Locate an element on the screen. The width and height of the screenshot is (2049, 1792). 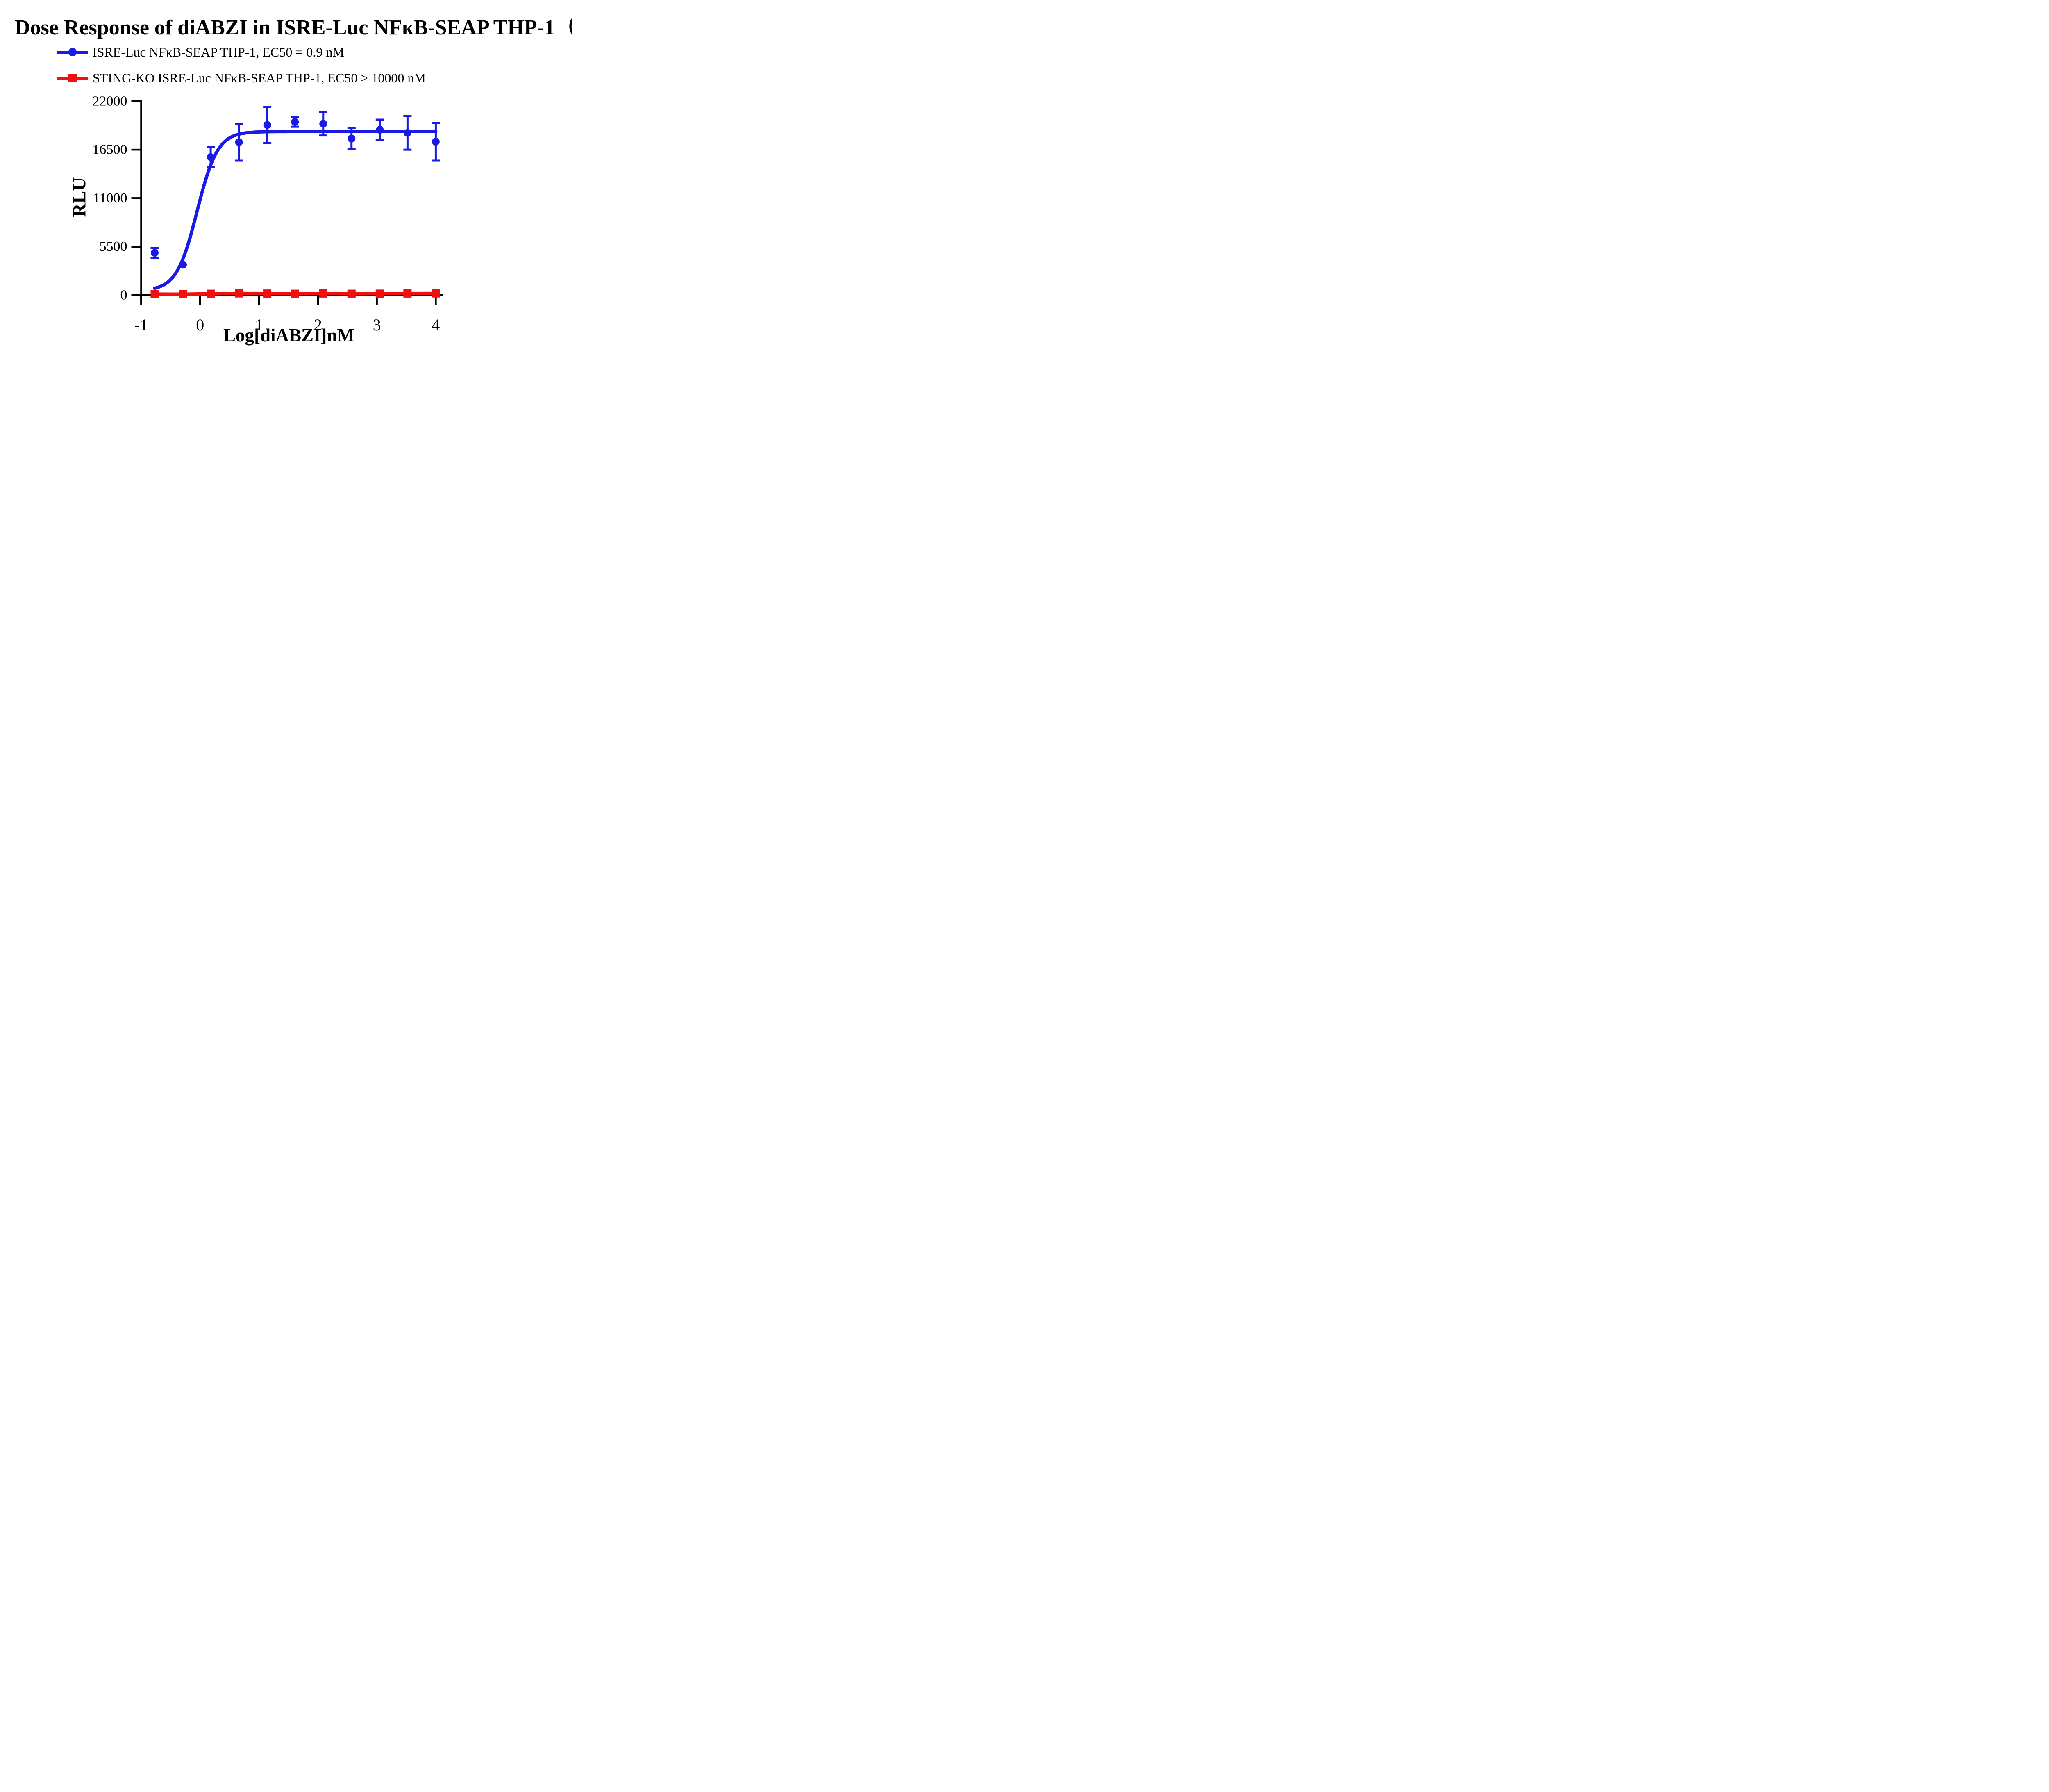
legend-marker-red is located at coordinates (72, 78).